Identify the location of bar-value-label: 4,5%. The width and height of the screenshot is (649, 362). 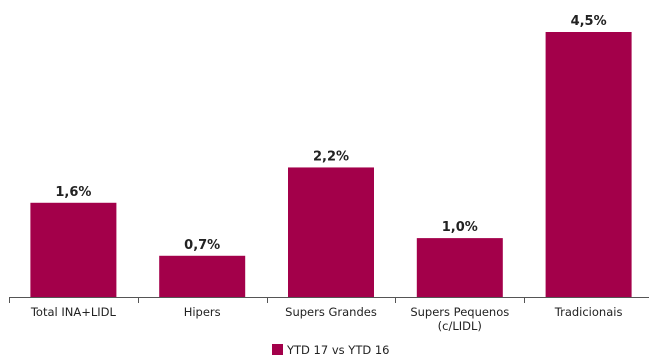
(589, 21).